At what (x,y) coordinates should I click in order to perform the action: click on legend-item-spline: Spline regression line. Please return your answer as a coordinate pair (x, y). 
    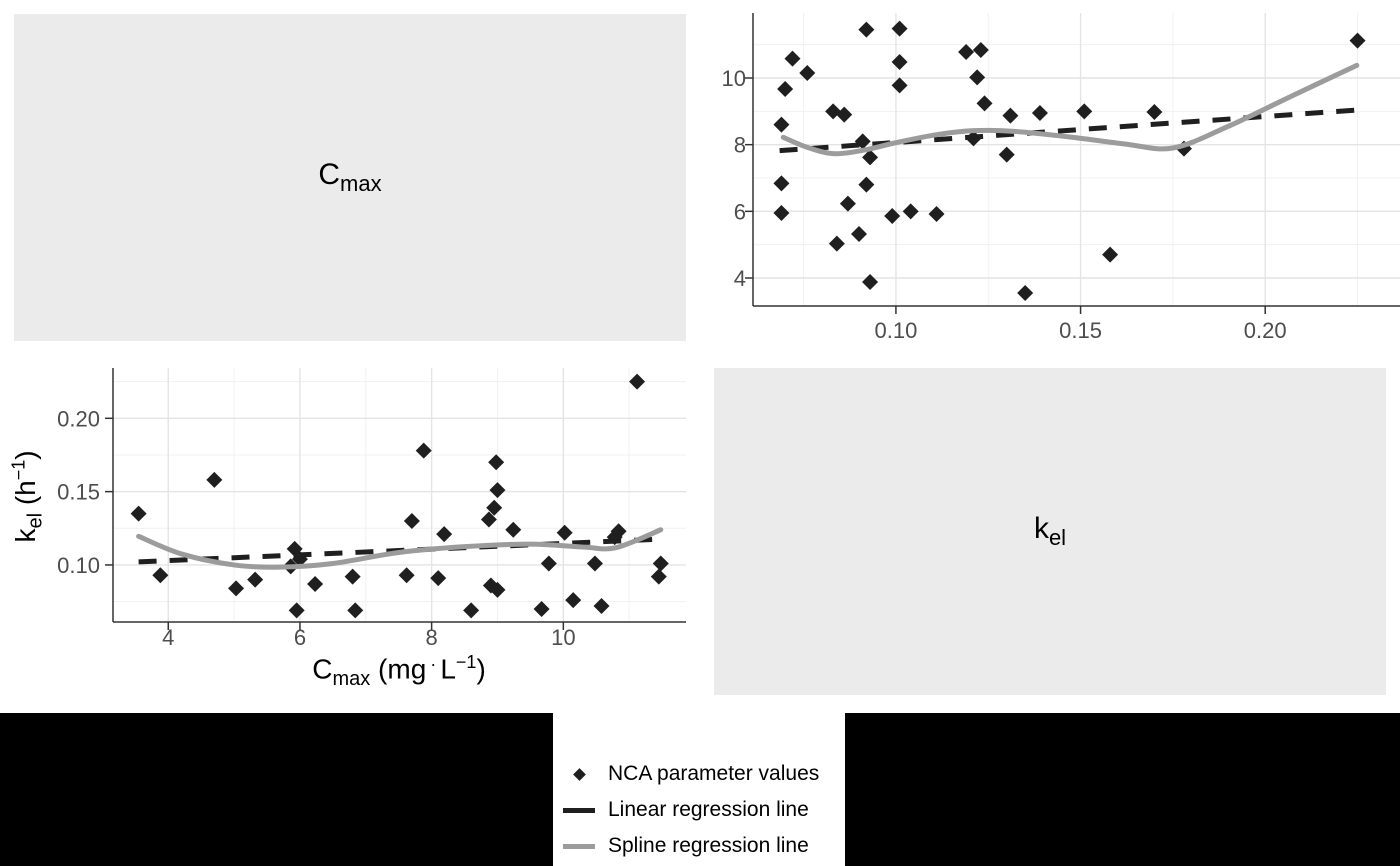
    Looking at the image, I should click on (703, 846).